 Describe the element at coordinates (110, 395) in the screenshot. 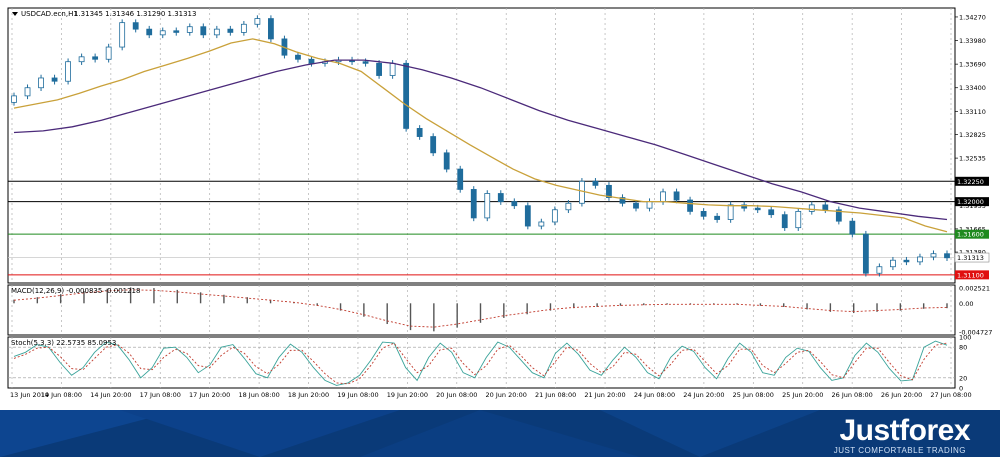

I see `x-tick-label: 14 Jun 20:00` at that location.